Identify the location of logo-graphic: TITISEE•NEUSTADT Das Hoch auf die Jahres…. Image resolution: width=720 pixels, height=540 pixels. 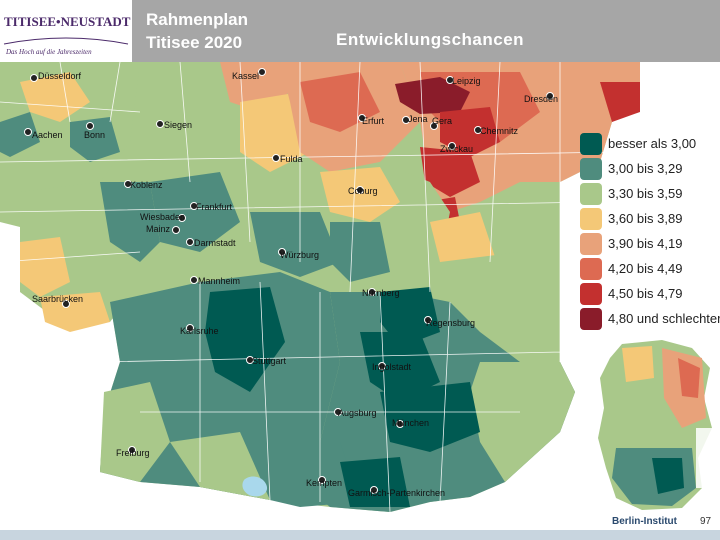
(67, 35).